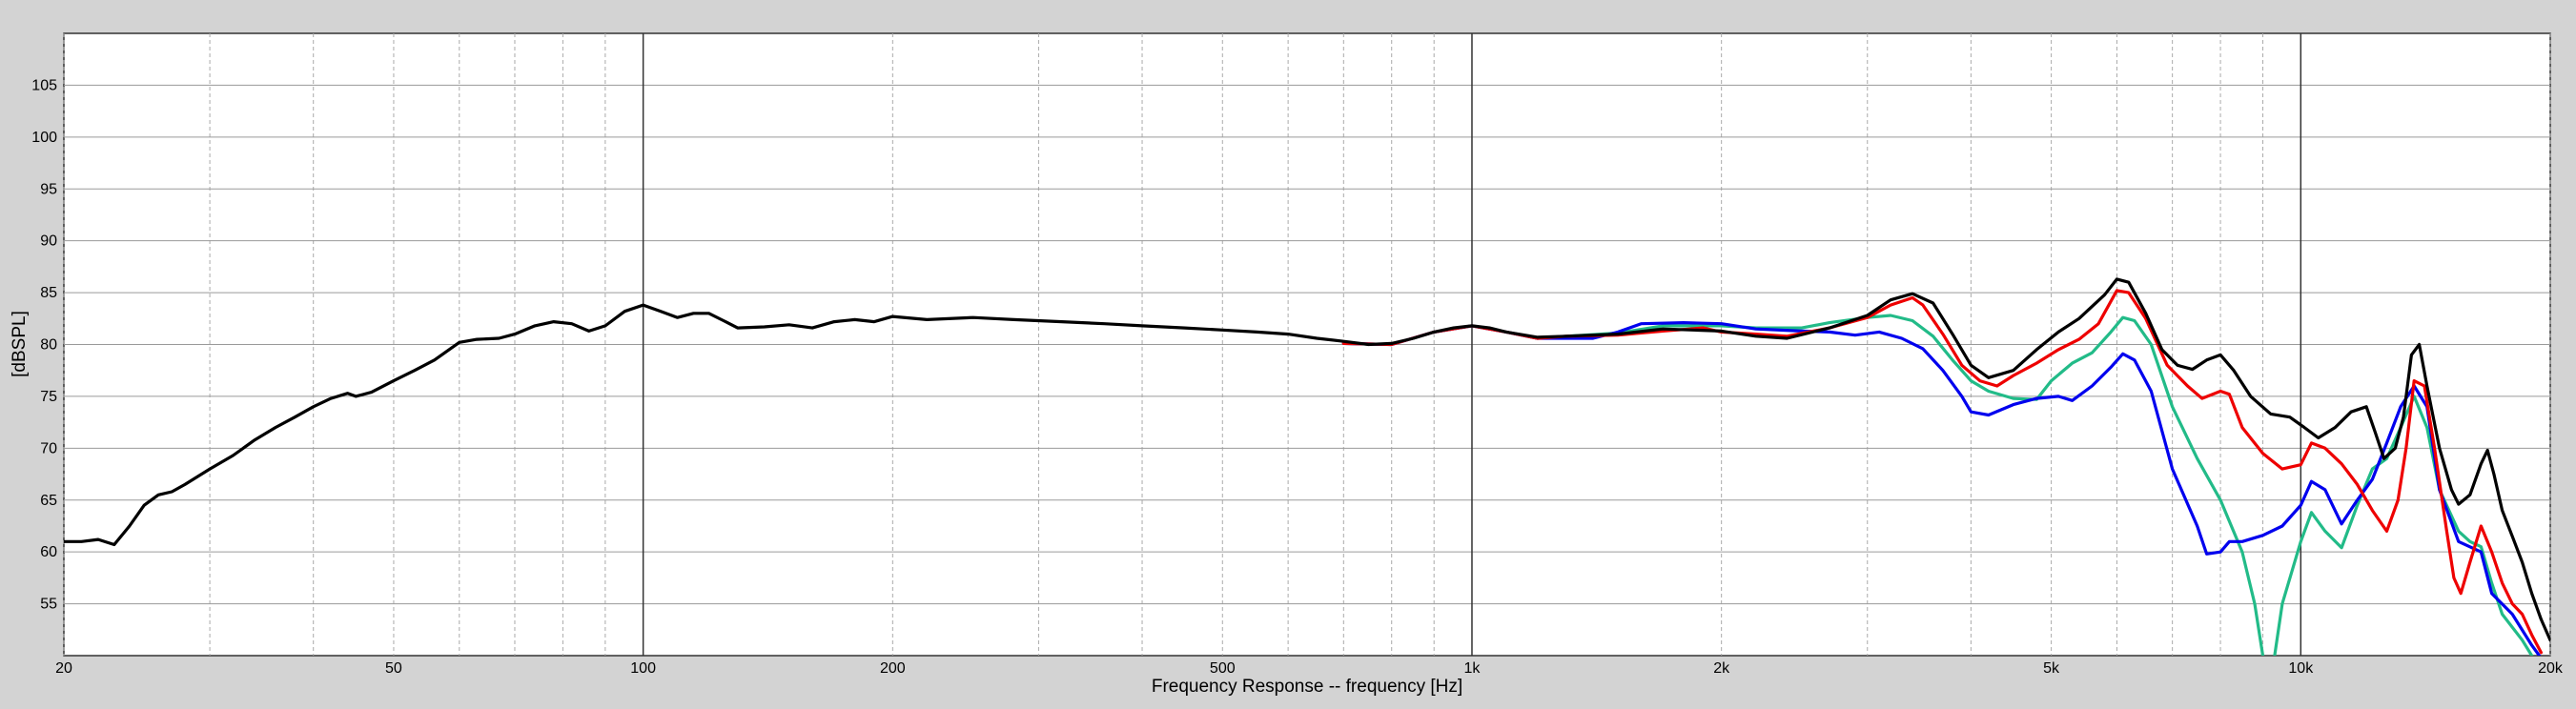 The height and width of the screenshot is (709, 2576). Describe the element at coordinates (1223, 668) in the screenshot. I see `x-tick-label: 500` at that location.